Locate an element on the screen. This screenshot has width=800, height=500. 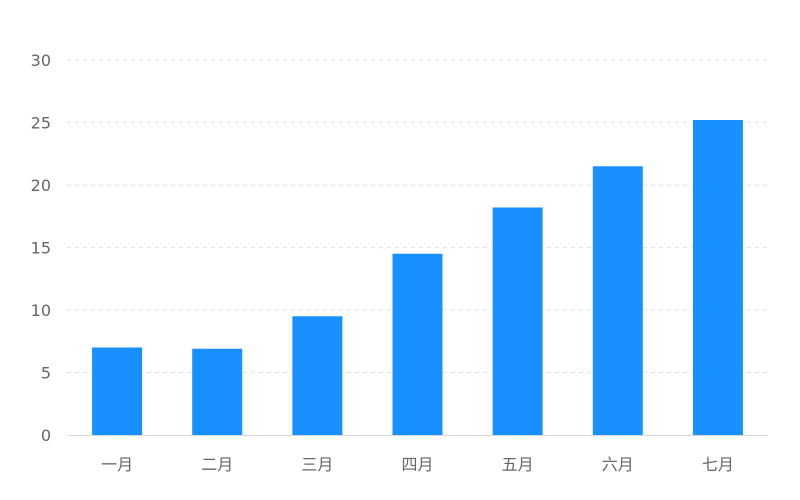
y-tick-label: 15 is located at coordinates (41, 248).